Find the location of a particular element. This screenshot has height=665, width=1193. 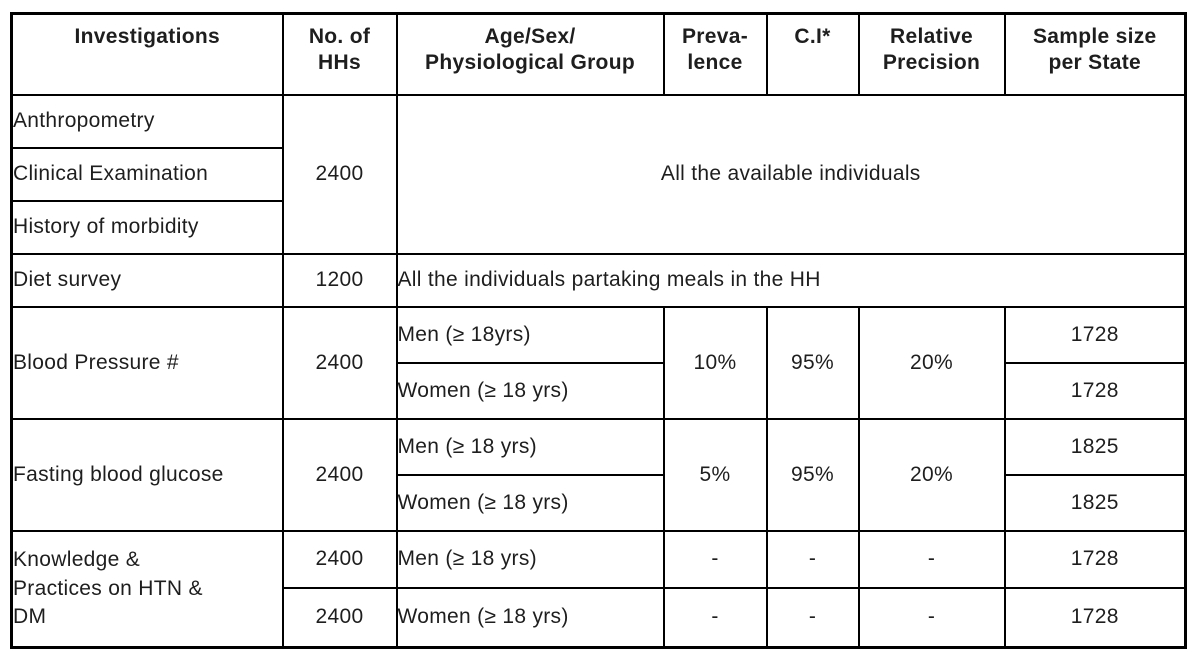

cell-sample-bp-men: 1728 is located at coordinates (1095, 334).